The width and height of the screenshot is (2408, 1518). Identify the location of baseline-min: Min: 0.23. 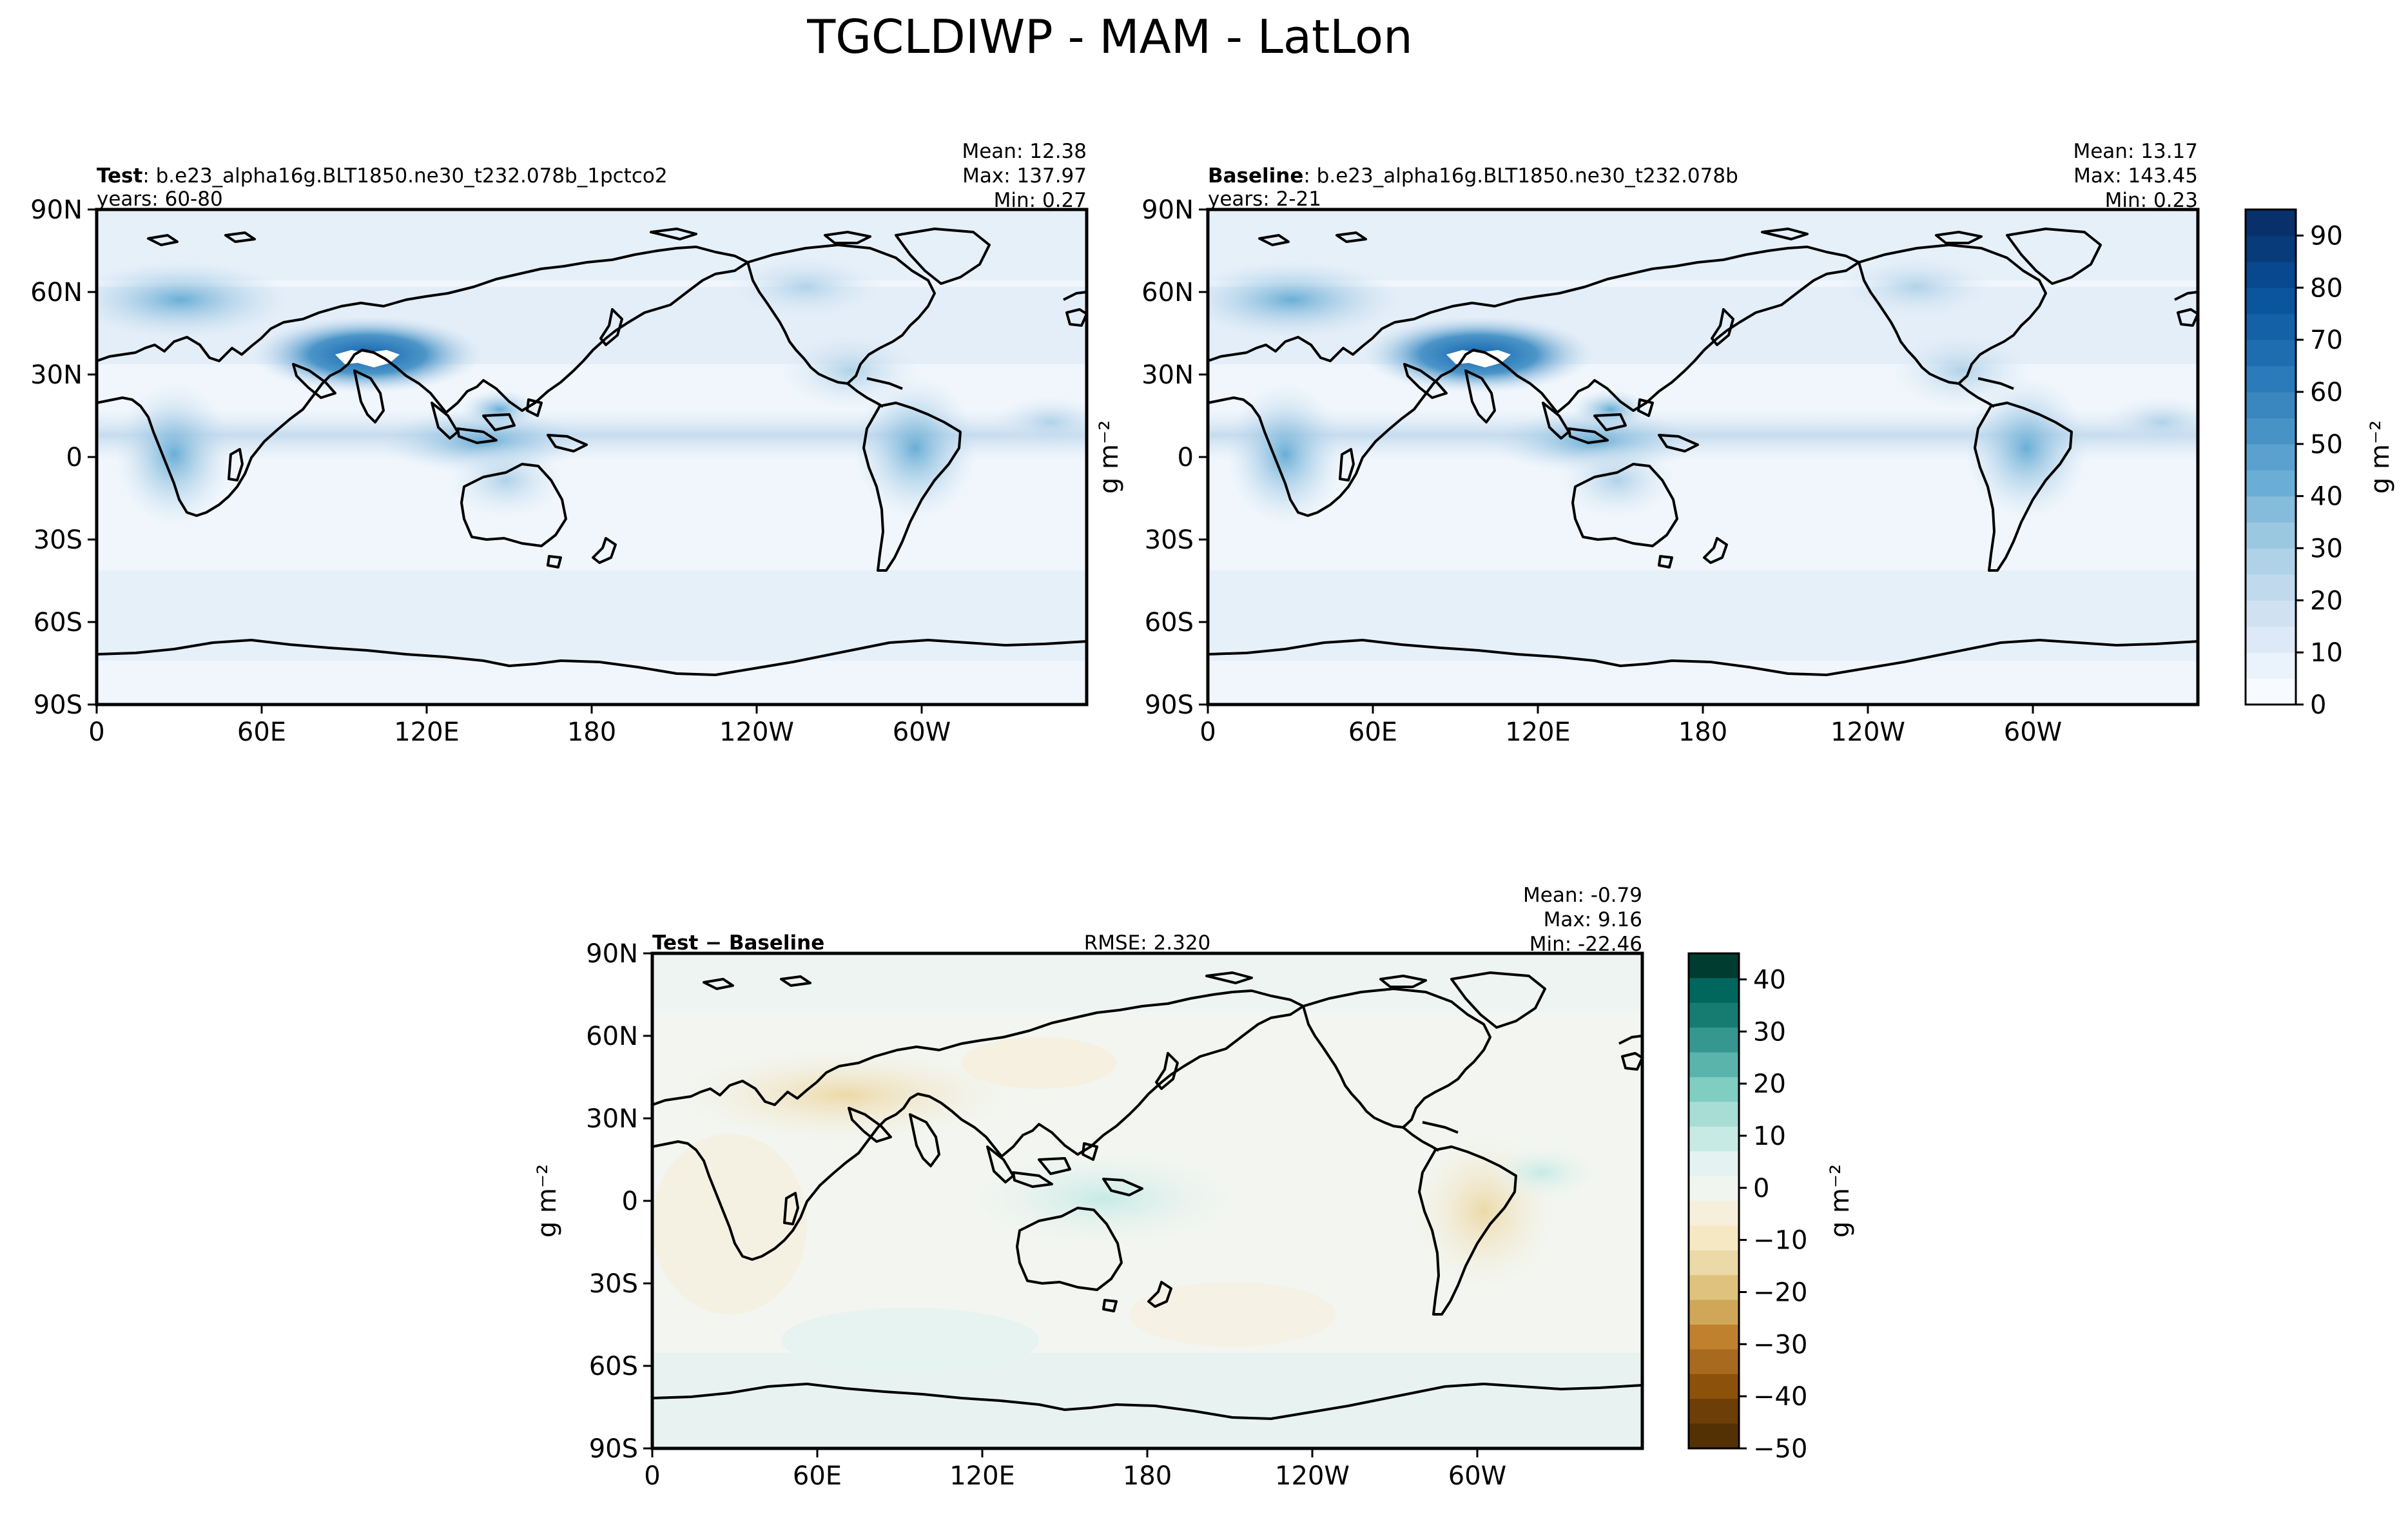
(2151, 200).